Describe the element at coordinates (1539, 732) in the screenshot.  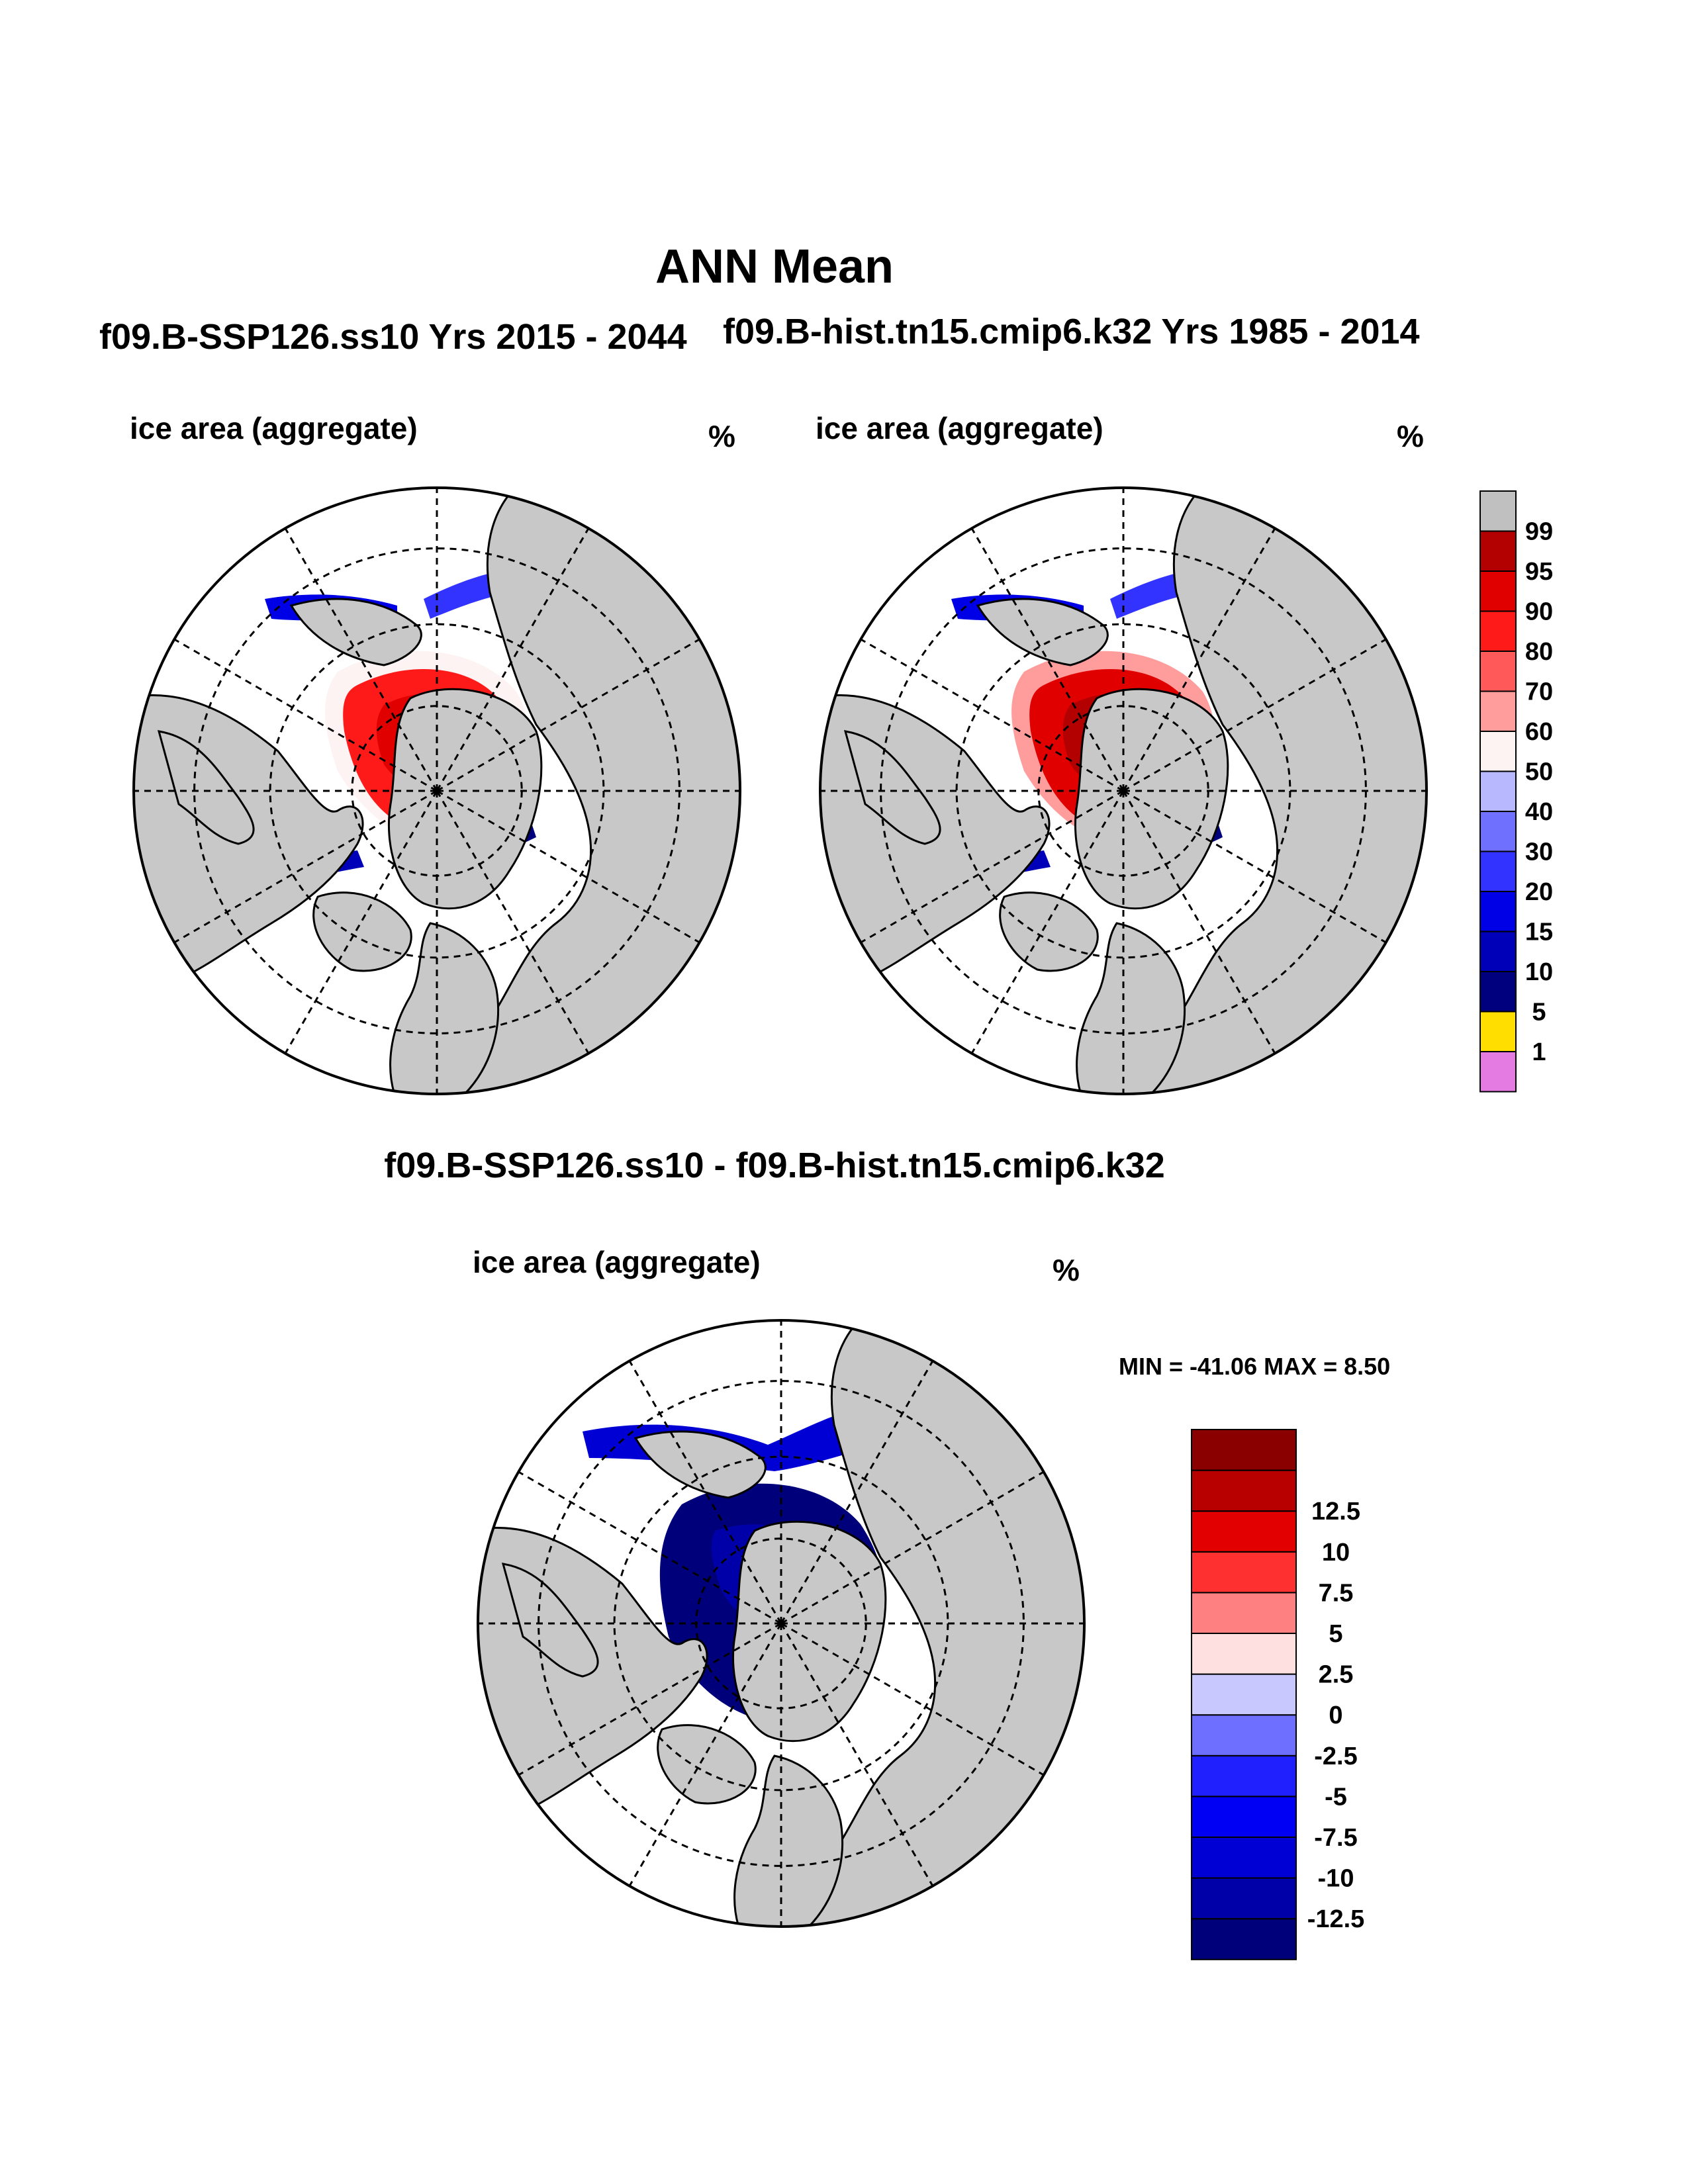
I see `colorbar-tick-label: 60` at that location.